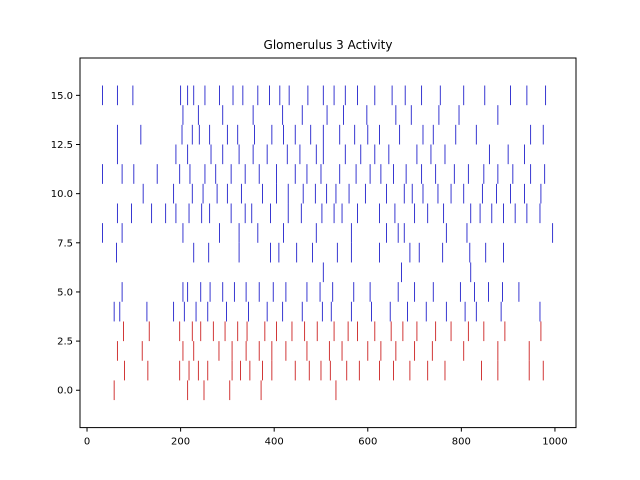  What do you see at coordinates (62, 194) in the screenshot?
I see `y-tick-label: 10.0` at bounding box center [62, 194].